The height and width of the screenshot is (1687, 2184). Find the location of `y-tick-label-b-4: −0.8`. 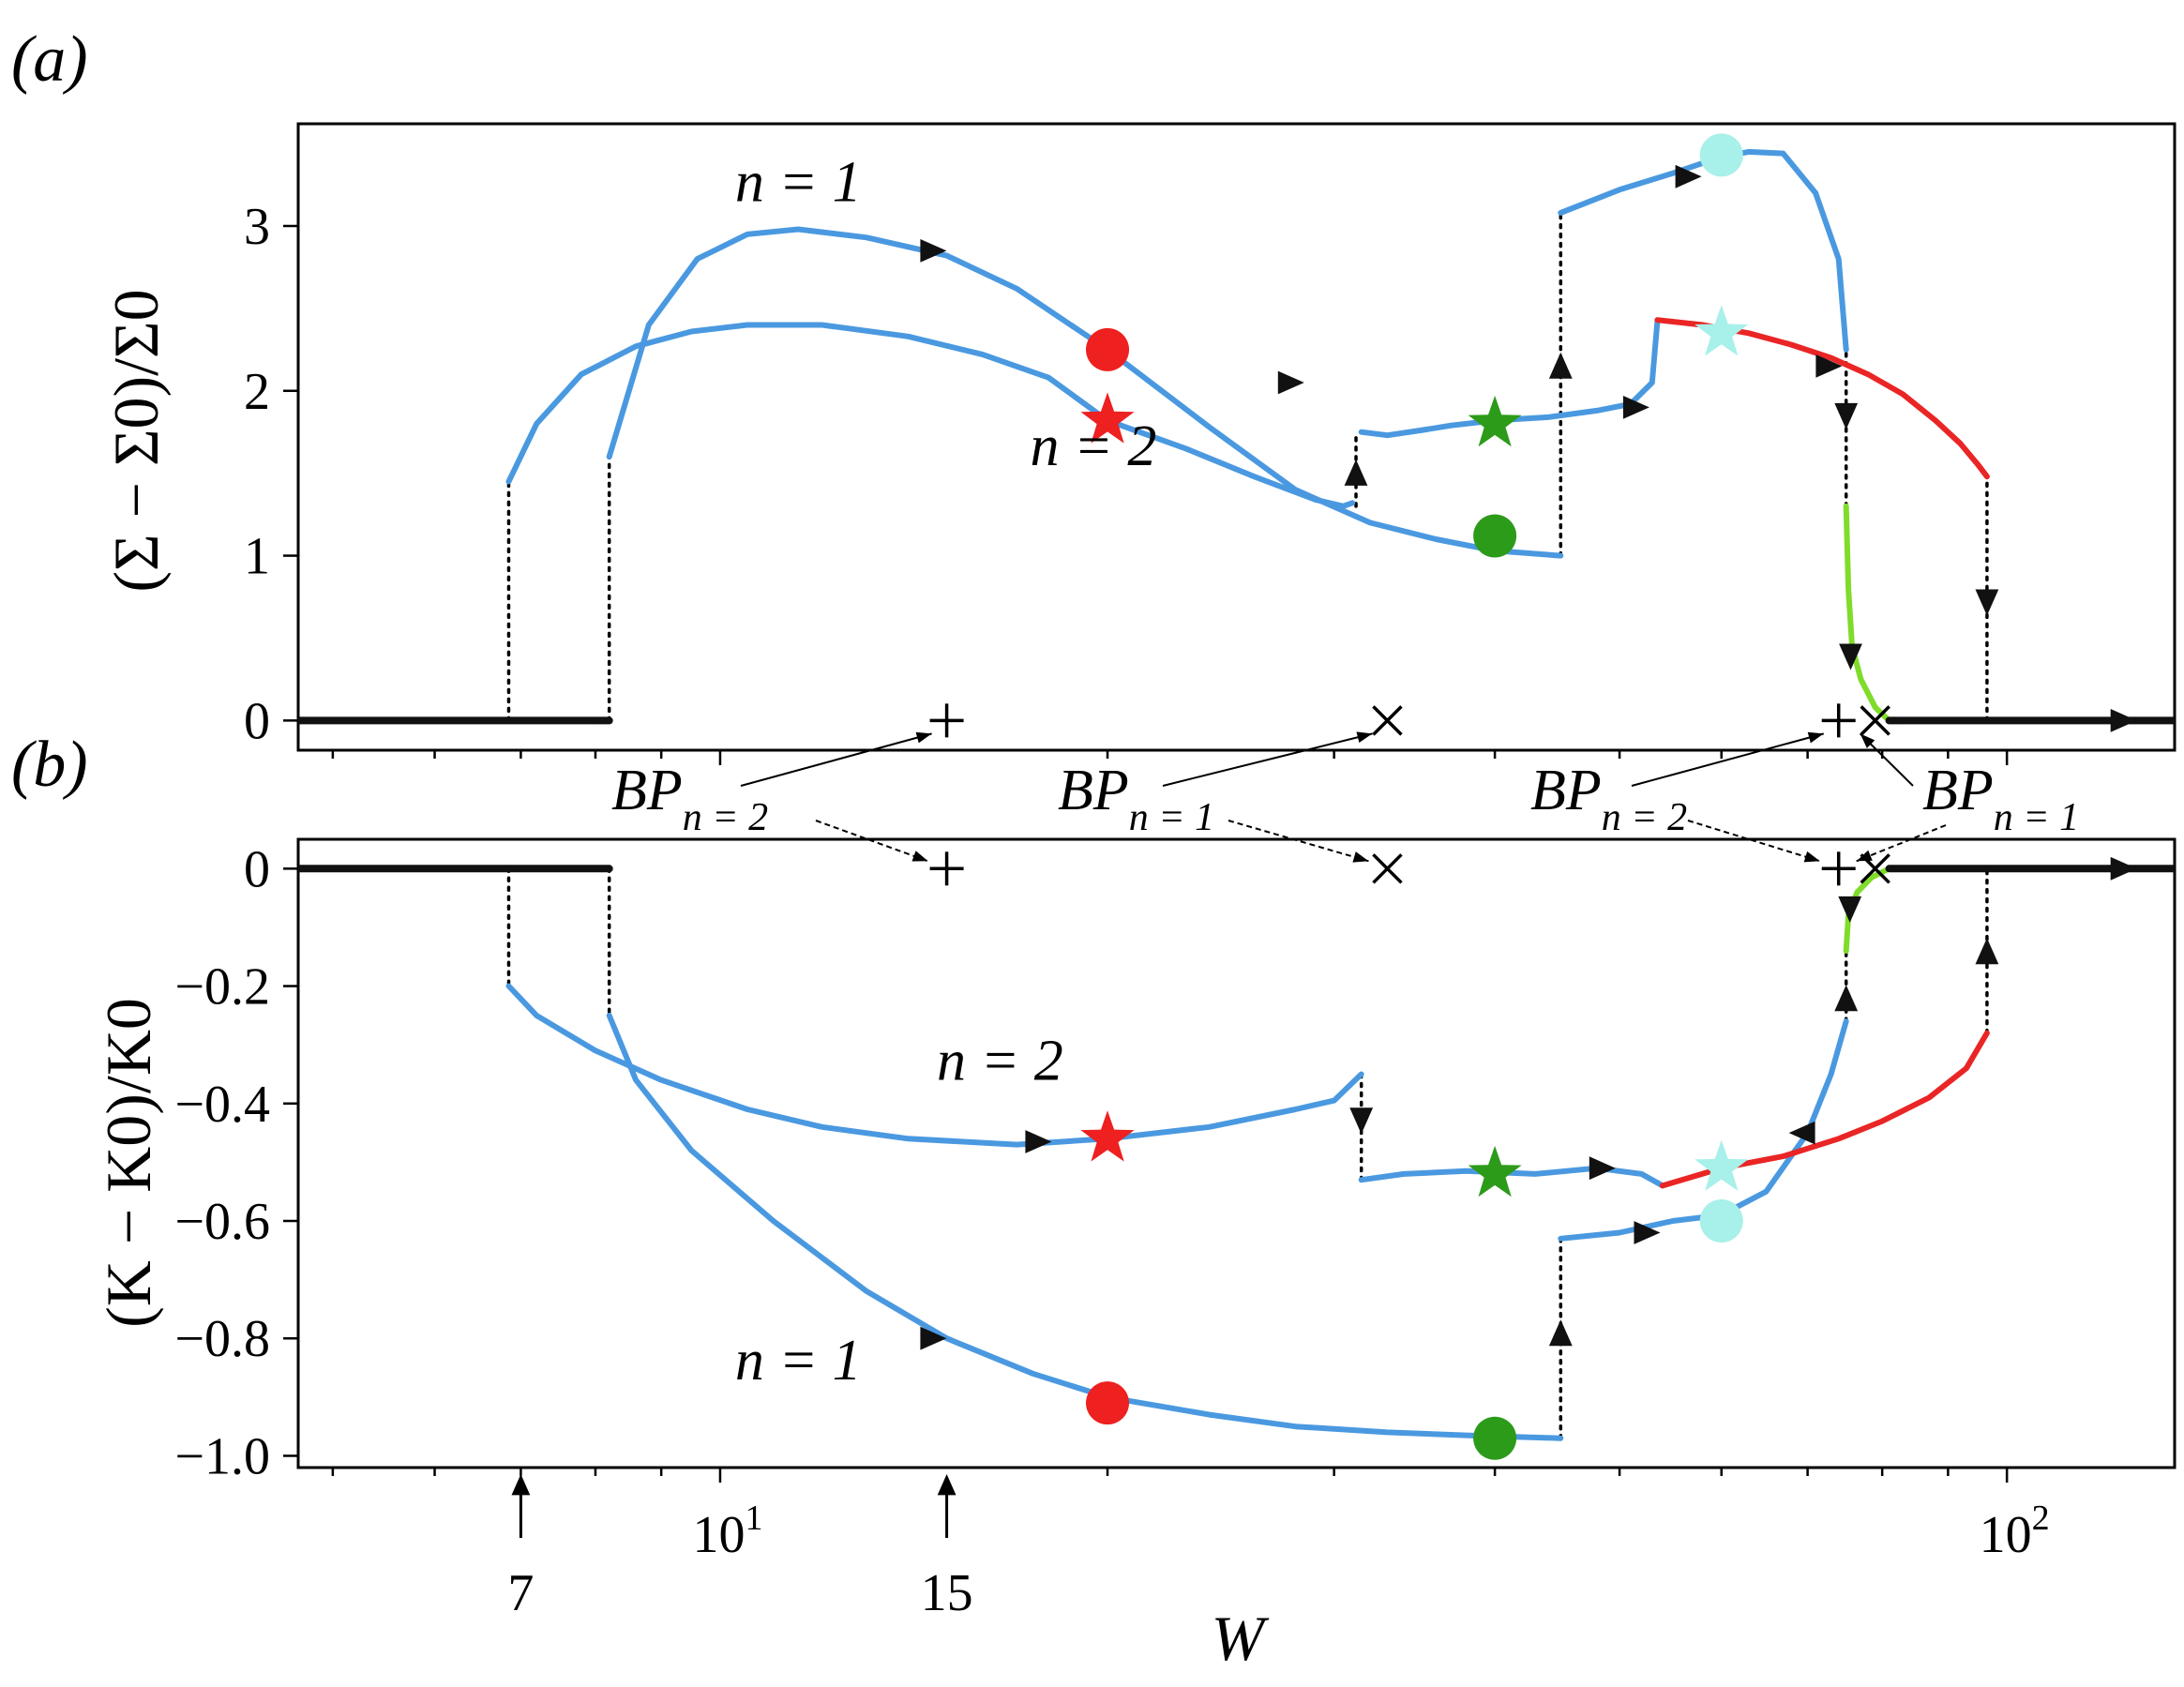

y-tick-label-b-4: −0.8 is located at coordinates (222, 1339).